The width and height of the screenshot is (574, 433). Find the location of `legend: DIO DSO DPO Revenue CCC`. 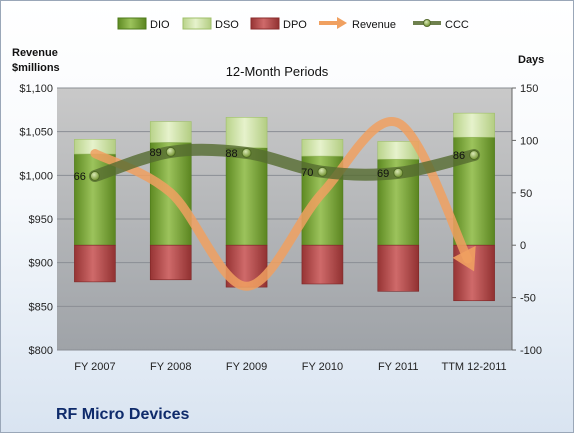

legend: DIO DSO DPO Revenue CCC is located at coordinates (293, 24).